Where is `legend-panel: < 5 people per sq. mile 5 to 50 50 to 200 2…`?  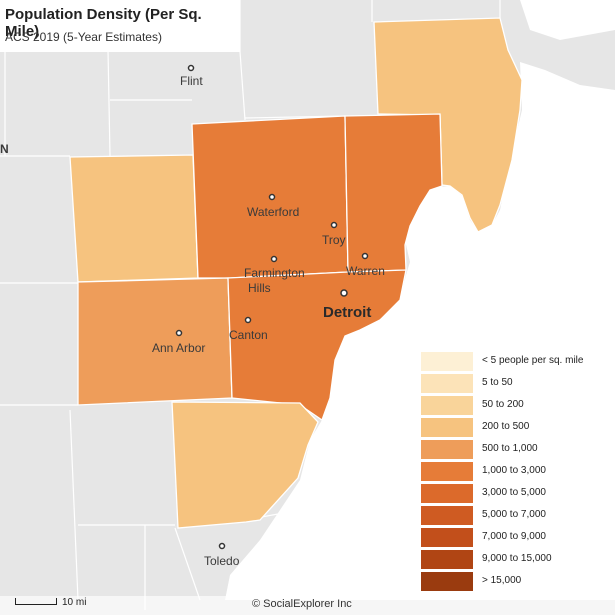
legend-panel: < 5 people per sq. mile 5 to 50 50 to 200 2… is located at coordinates (514, 472).